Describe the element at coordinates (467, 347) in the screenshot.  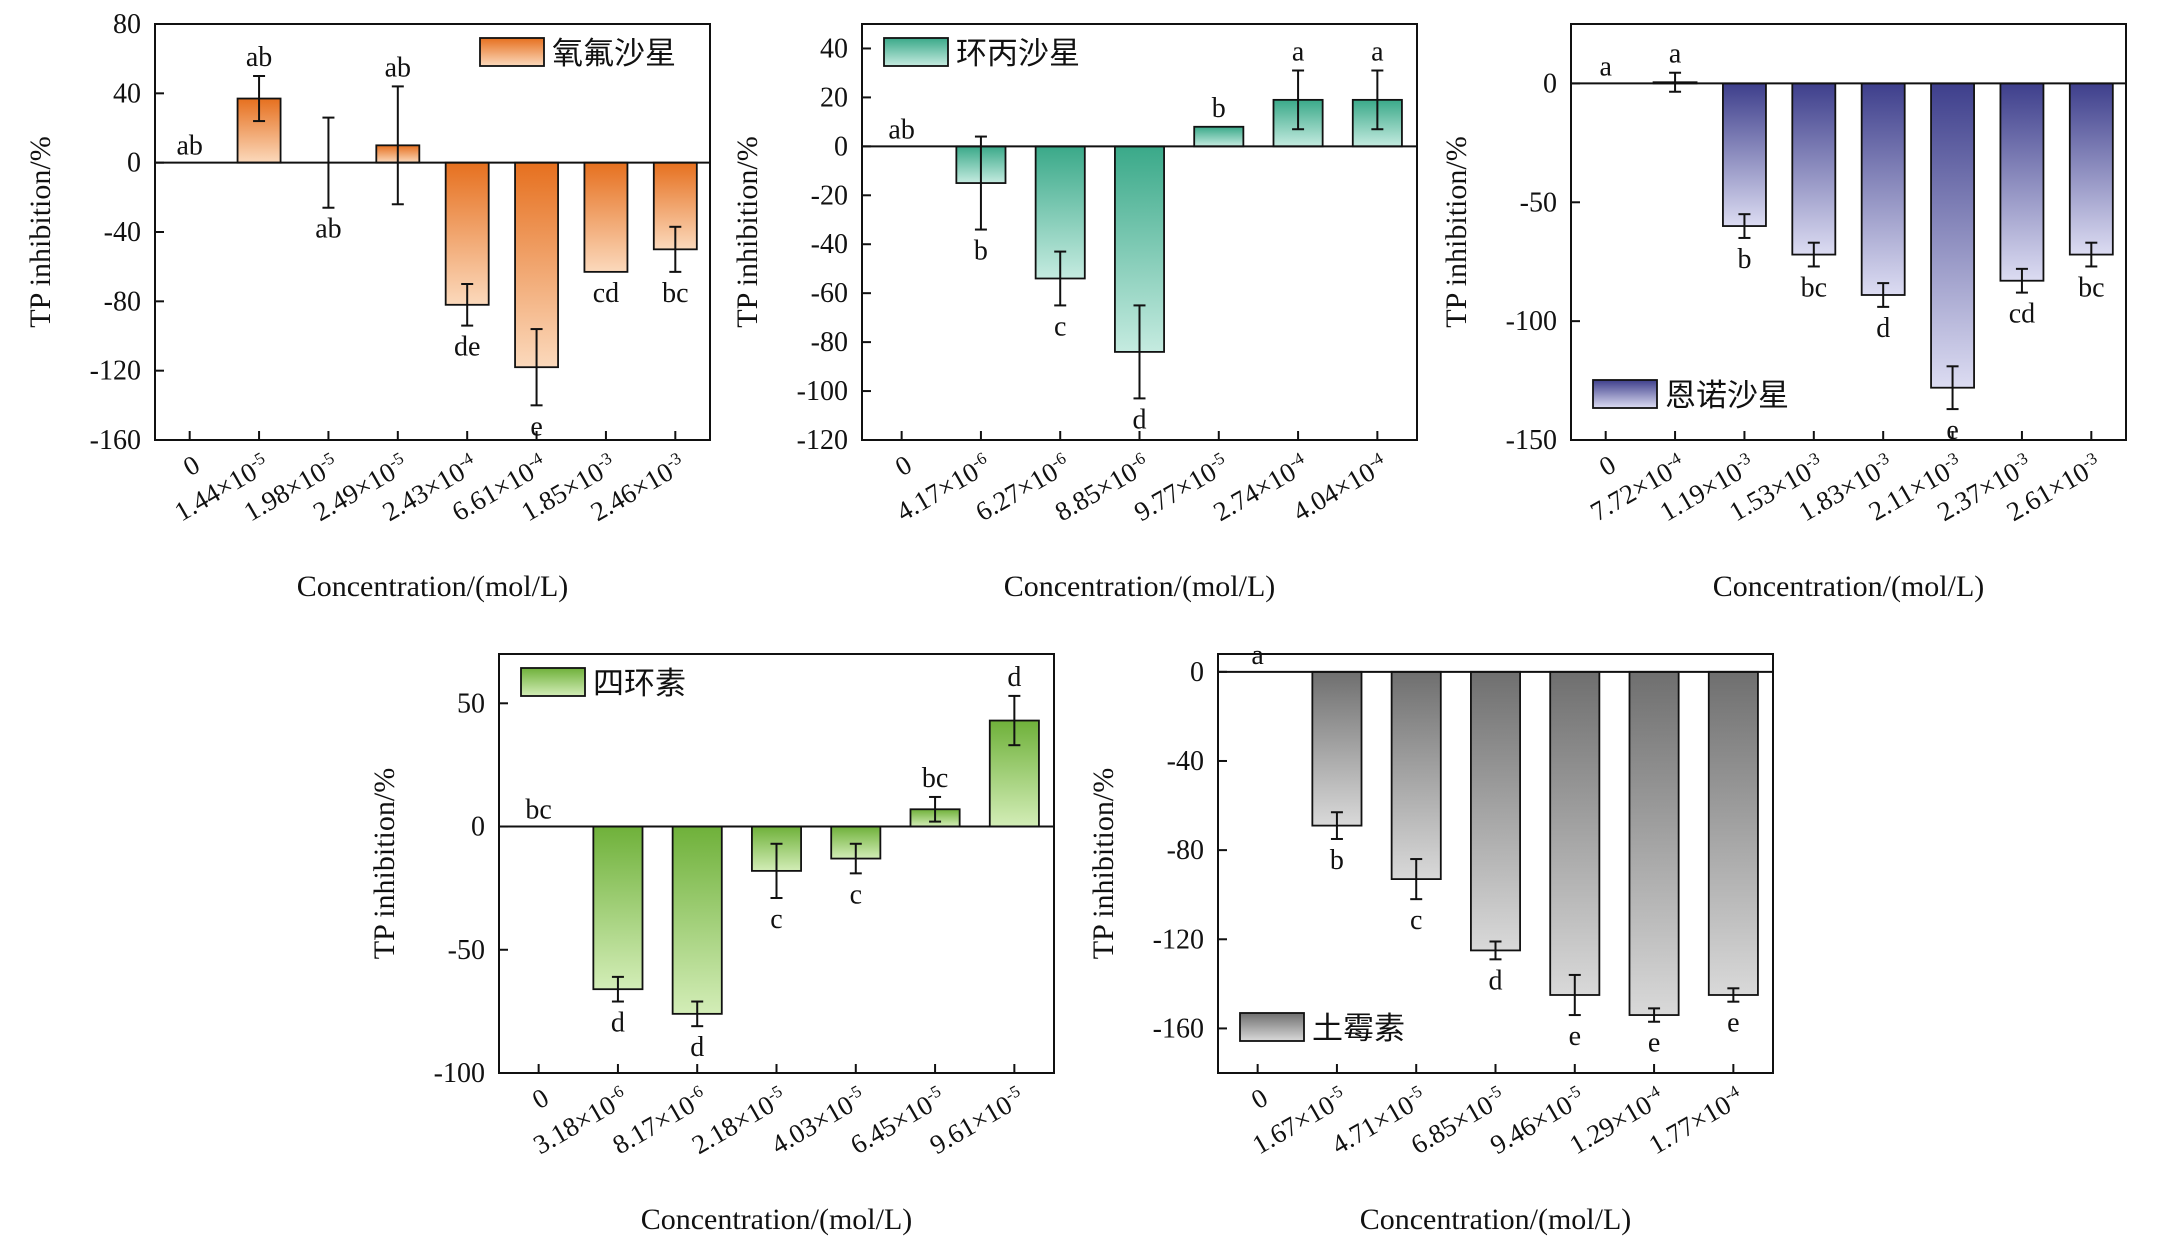
I see `significance-label: de` at that location.